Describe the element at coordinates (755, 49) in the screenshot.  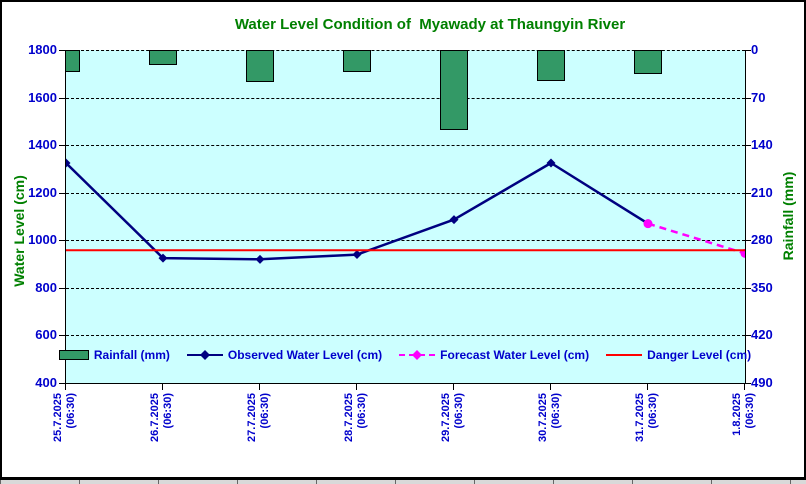
I see `right-axis-tick-label: 0` at that location.